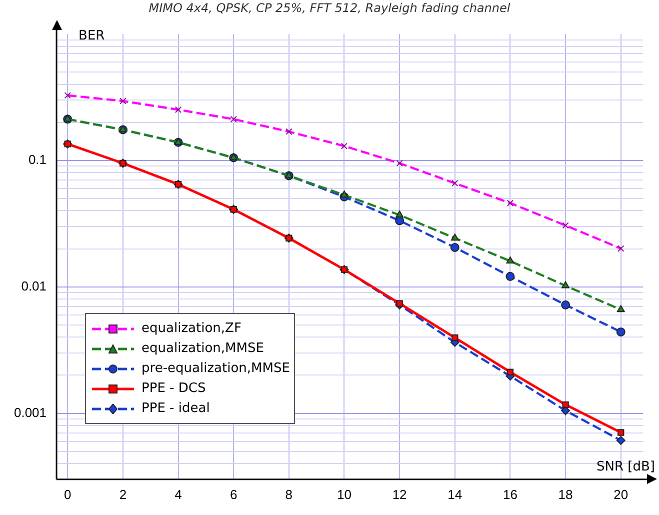 The height and width of the screenshot is (515, 659). What do you see at coordinates (123, 494) in the screenshot?
I see `x-tick-label: 2` at bounding box center [123, 494].